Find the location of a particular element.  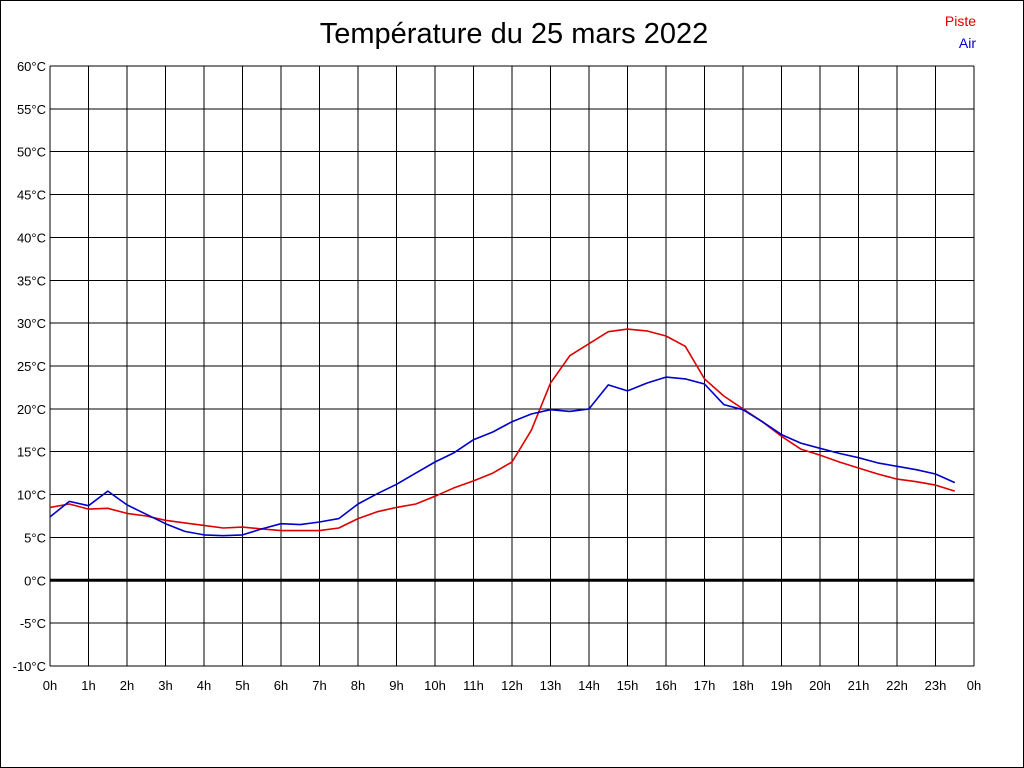

y-tick-label: 55°C is located at coordinates (31, 109).